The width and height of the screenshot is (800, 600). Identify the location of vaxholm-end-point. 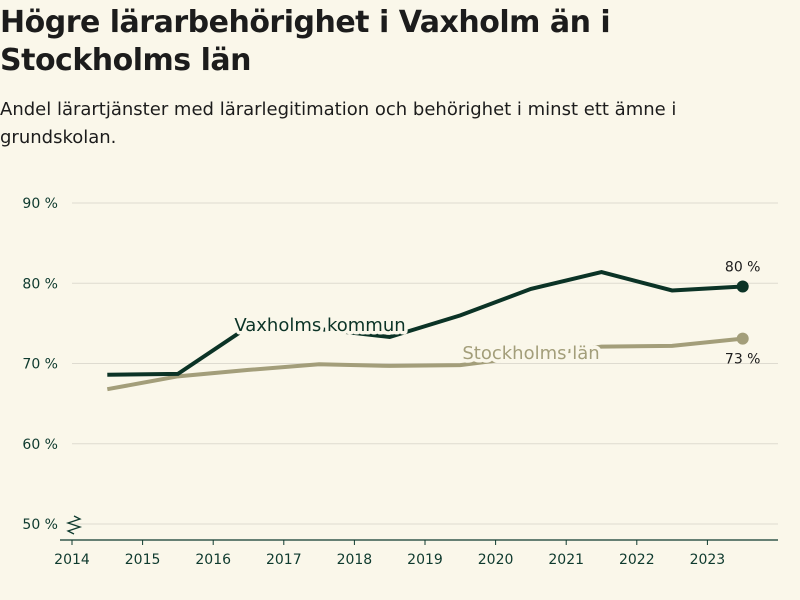
(742, 286).